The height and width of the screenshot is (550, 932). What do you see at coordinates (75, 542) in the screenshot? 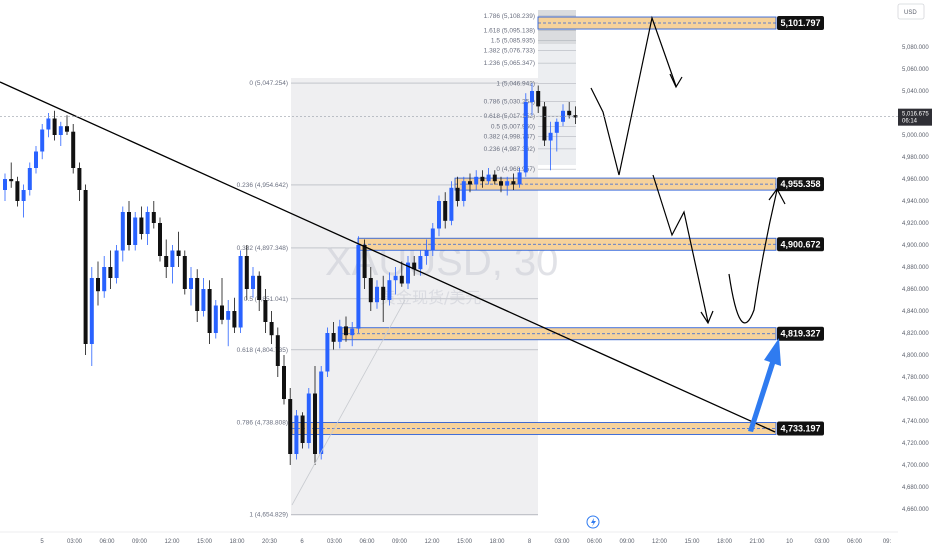
I see `time-tick-1: 03:00` at bounding box center [75, 542].